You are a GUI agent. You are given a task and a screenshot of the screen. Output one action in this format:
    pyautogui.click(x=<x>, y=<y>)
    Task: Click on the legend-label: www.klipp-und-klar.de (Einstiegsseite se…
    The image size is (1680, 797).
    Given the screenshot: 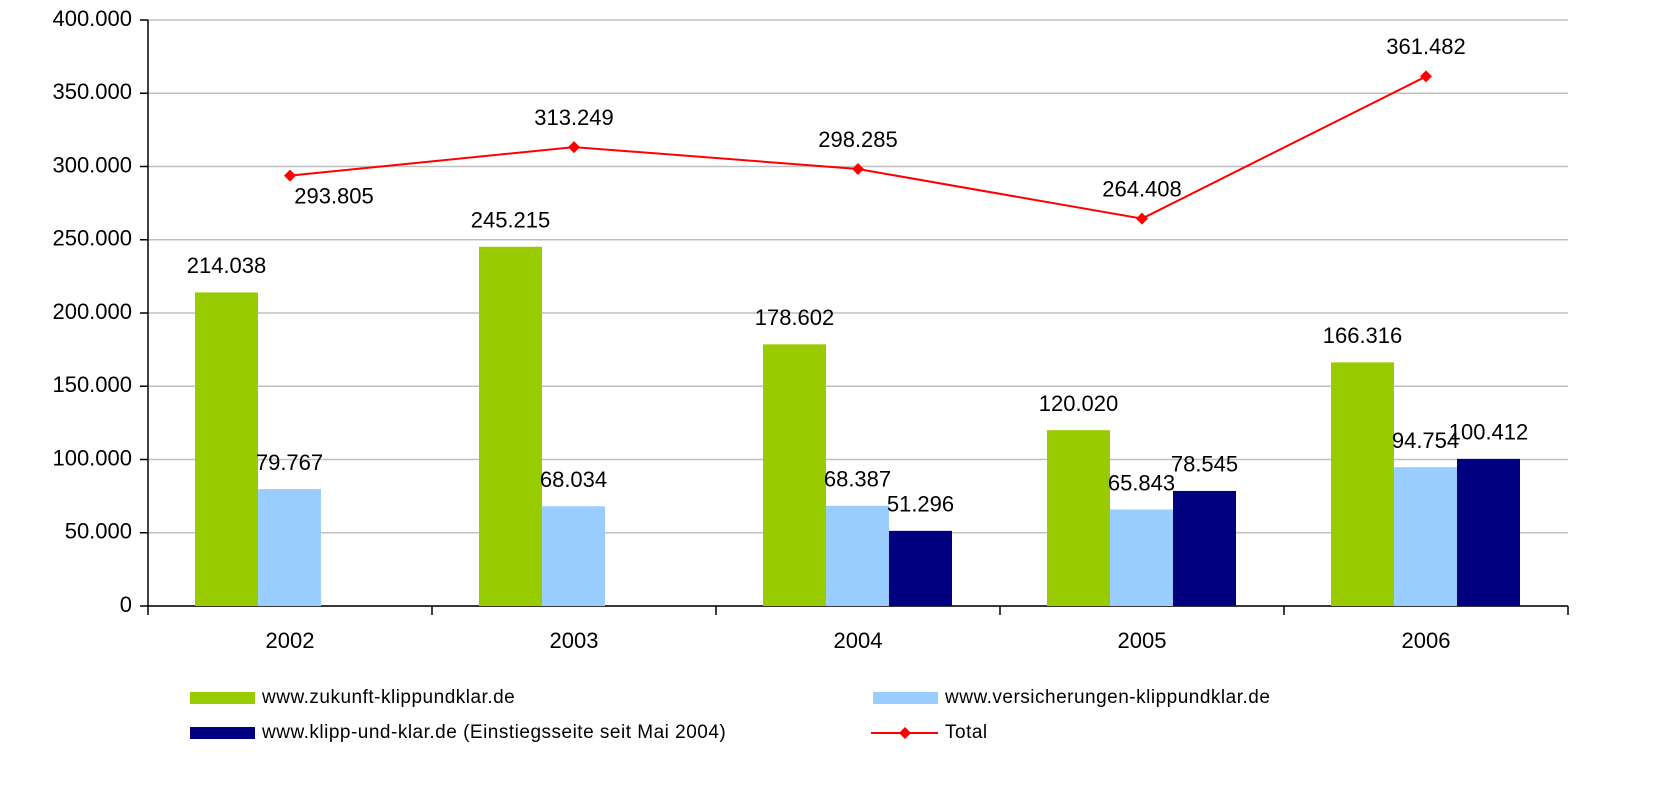 What is the action you would take?
    pyautogui.click(x=493, y=732)
    